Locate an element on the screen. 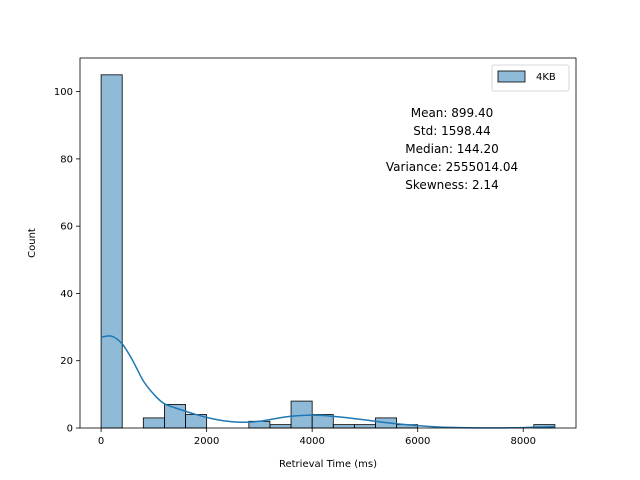 The image size is (640, 480). y-tick-label-20: 20 is located at coordinates (66, 361).